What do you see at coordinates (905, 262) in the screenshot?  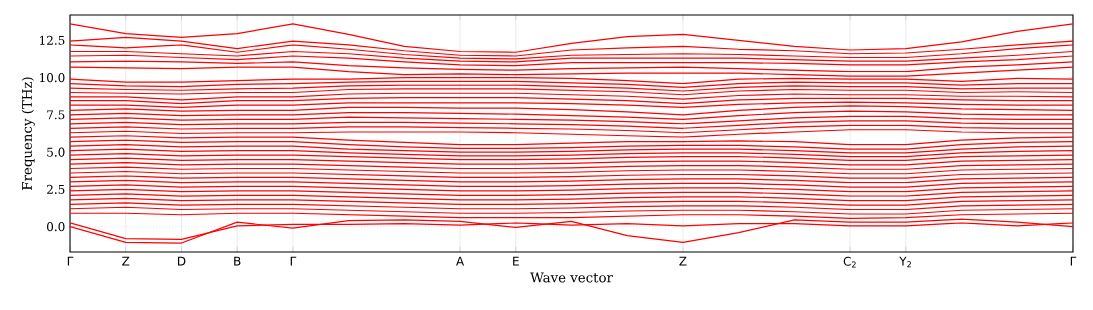 I see `x-tick-label: Y$_{2}$` at bounding box center [905, 262].